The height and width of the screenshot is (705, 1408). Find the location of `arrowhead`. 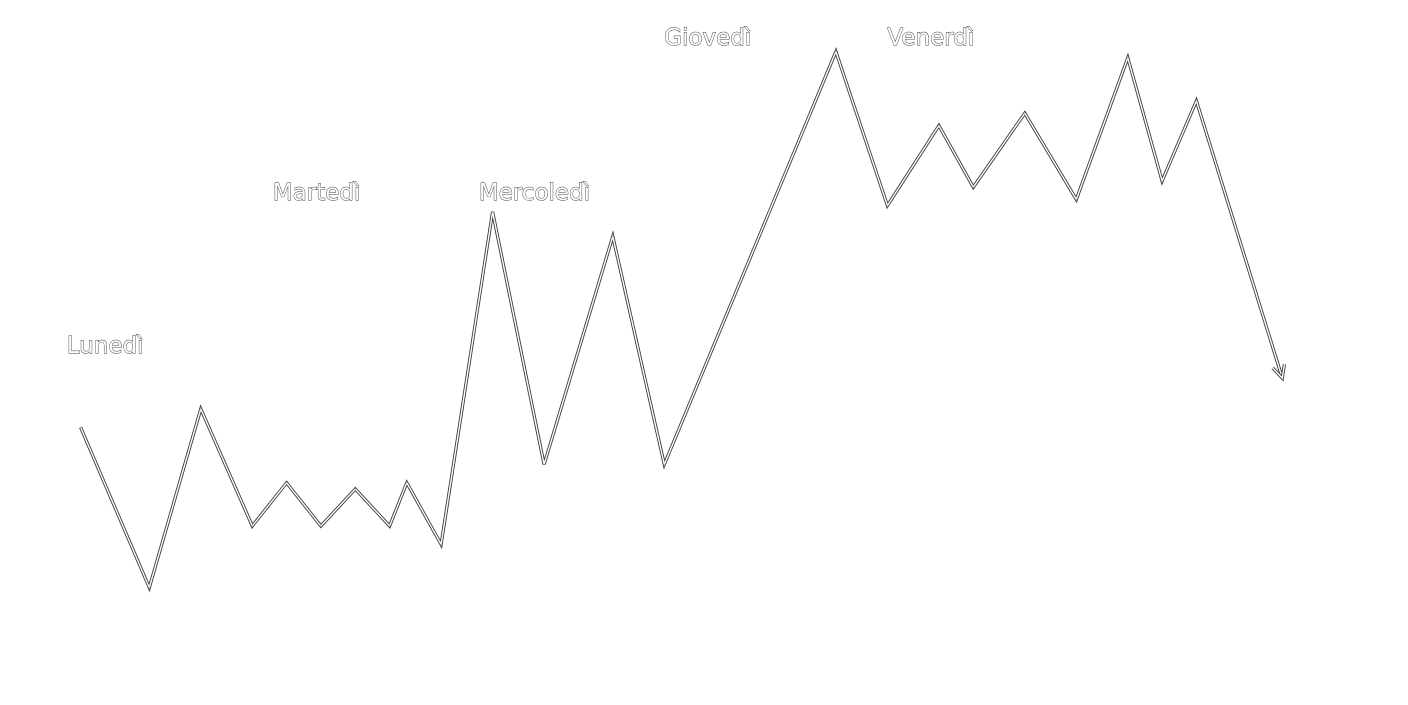

arrowhead is located at coordinates (1279, 372).